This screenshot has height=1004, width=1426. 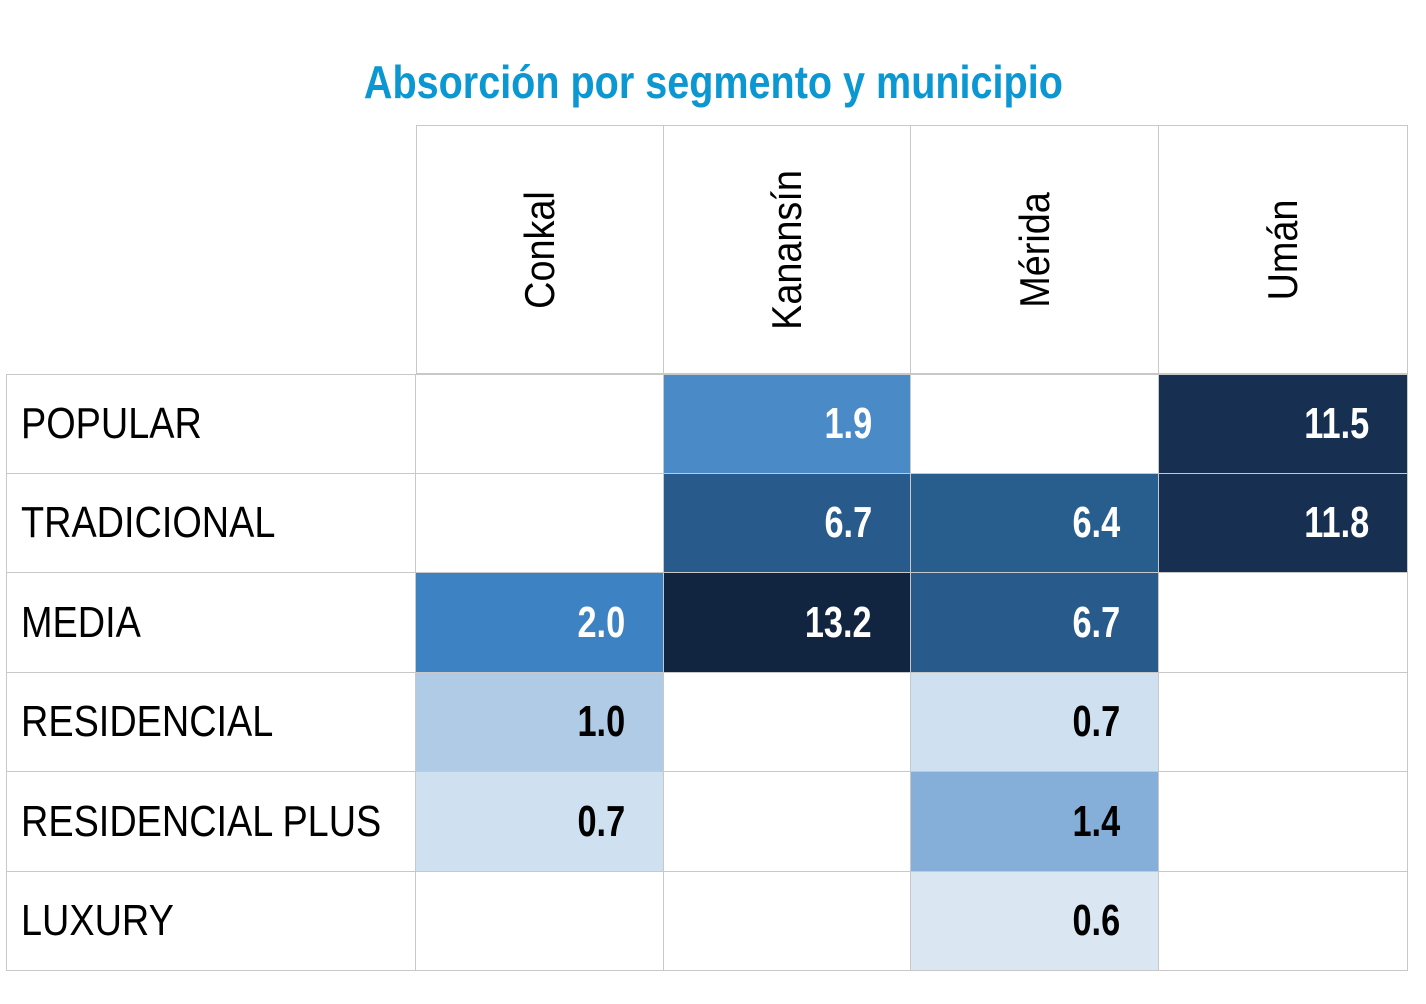 What do you see at coordinates (81, 622) in the screenshot?
I see `row-label: MEDIA` at bounding box center [81, 622].